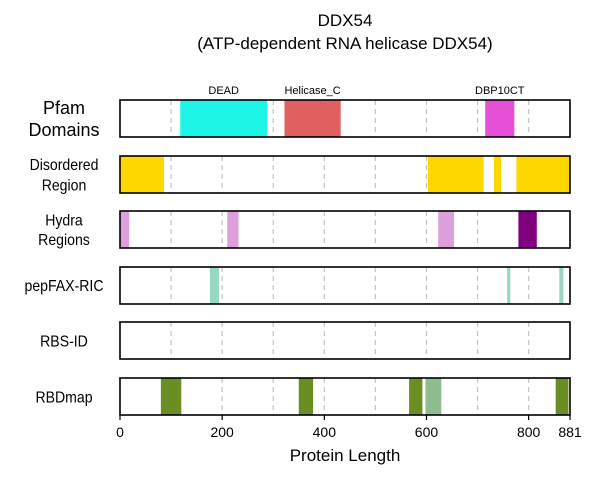  What do you see at coordinates (529, 432) in the screenshot?
I see `x-tick-label: 800` at bounding box center [529, 432].